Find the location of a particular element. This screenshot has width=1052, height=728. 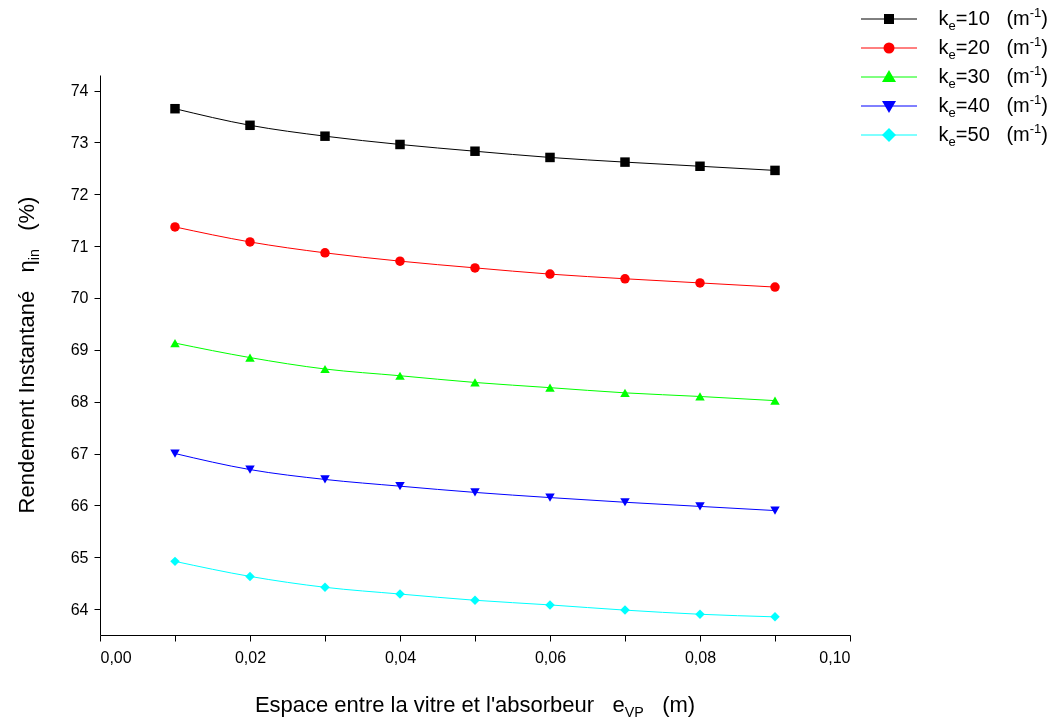

y-tick-label: 69 is located at coordinates (79, 350).